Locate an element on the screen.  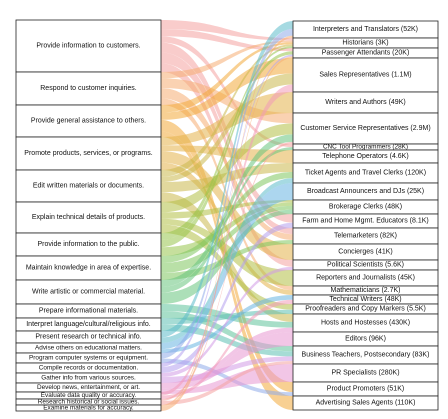
occupation-node-label: Farm and Home Mgmt. Educators (8.1K) is located at coordinates (365, 221).